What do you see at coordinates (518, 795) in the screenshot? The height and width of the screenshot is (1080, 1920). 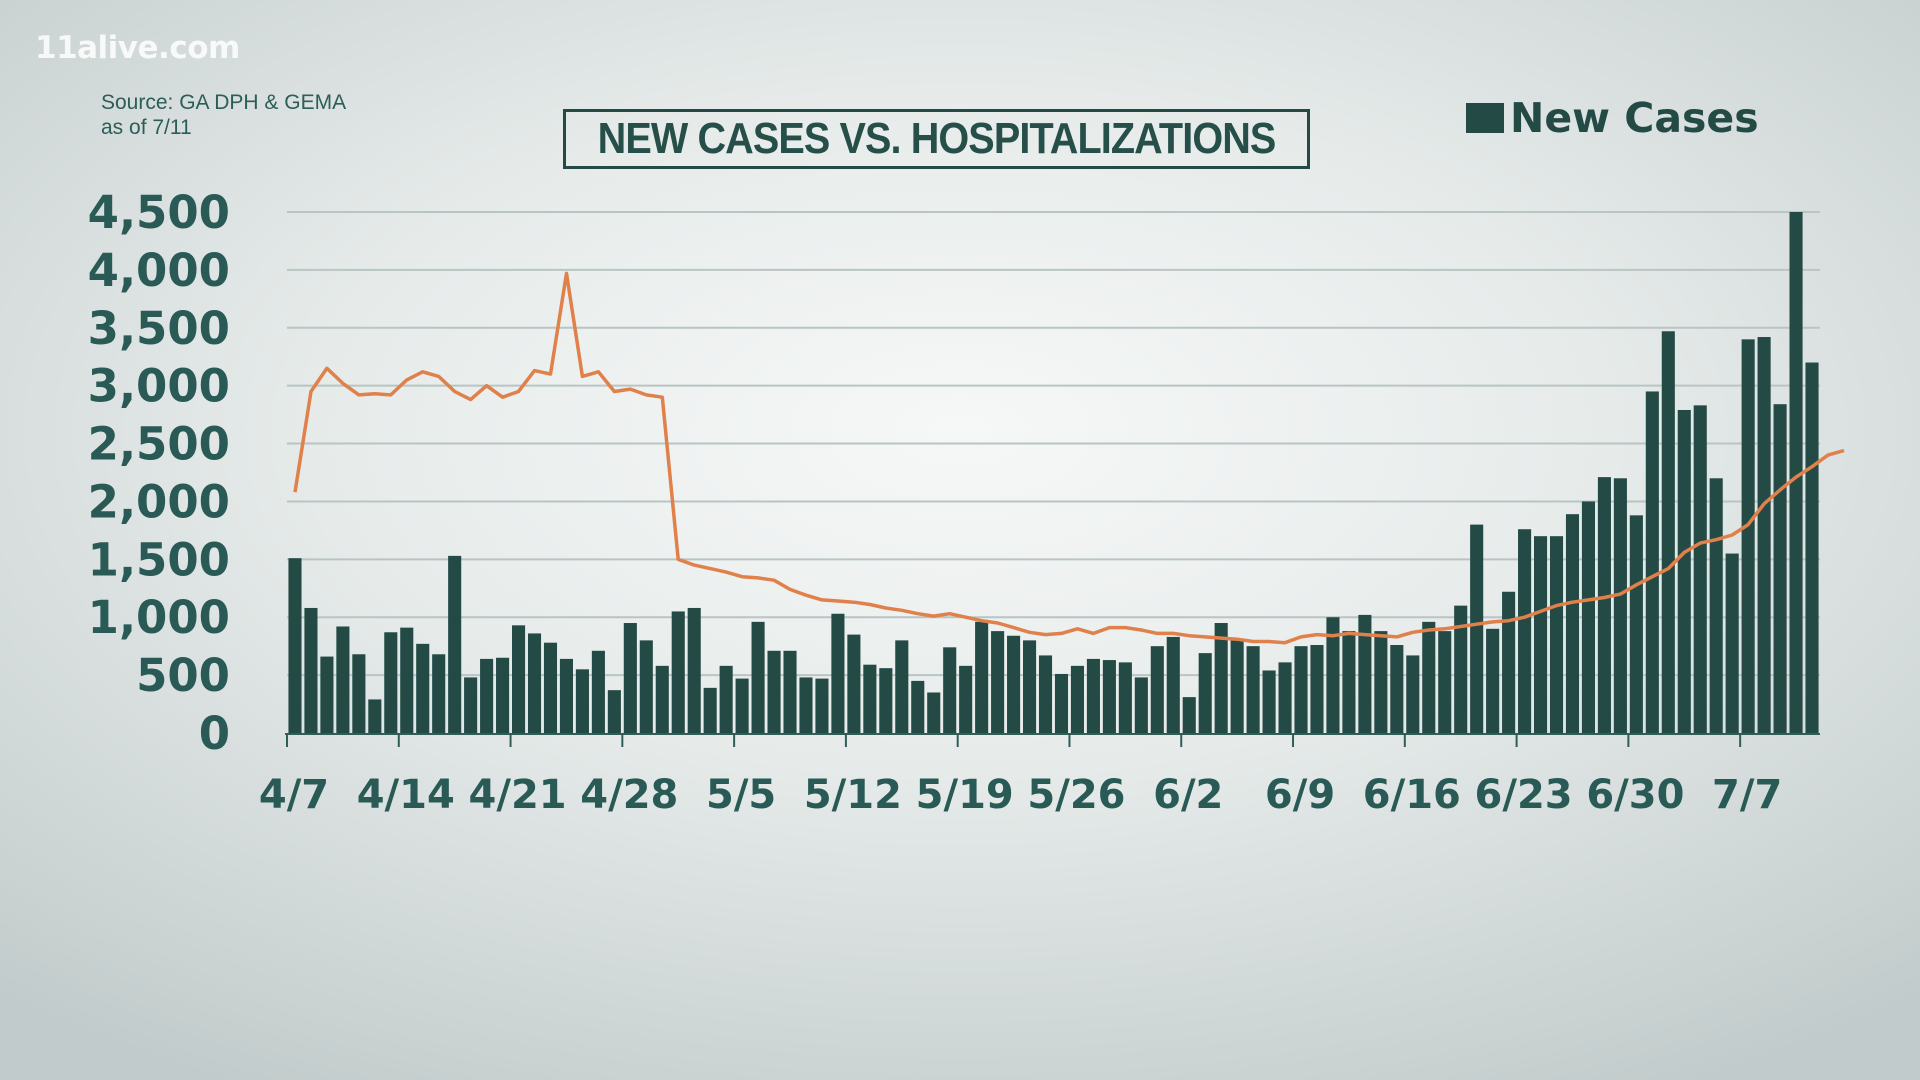 I see `x-tick-label: 4/21` at bounding box center [518, 795].